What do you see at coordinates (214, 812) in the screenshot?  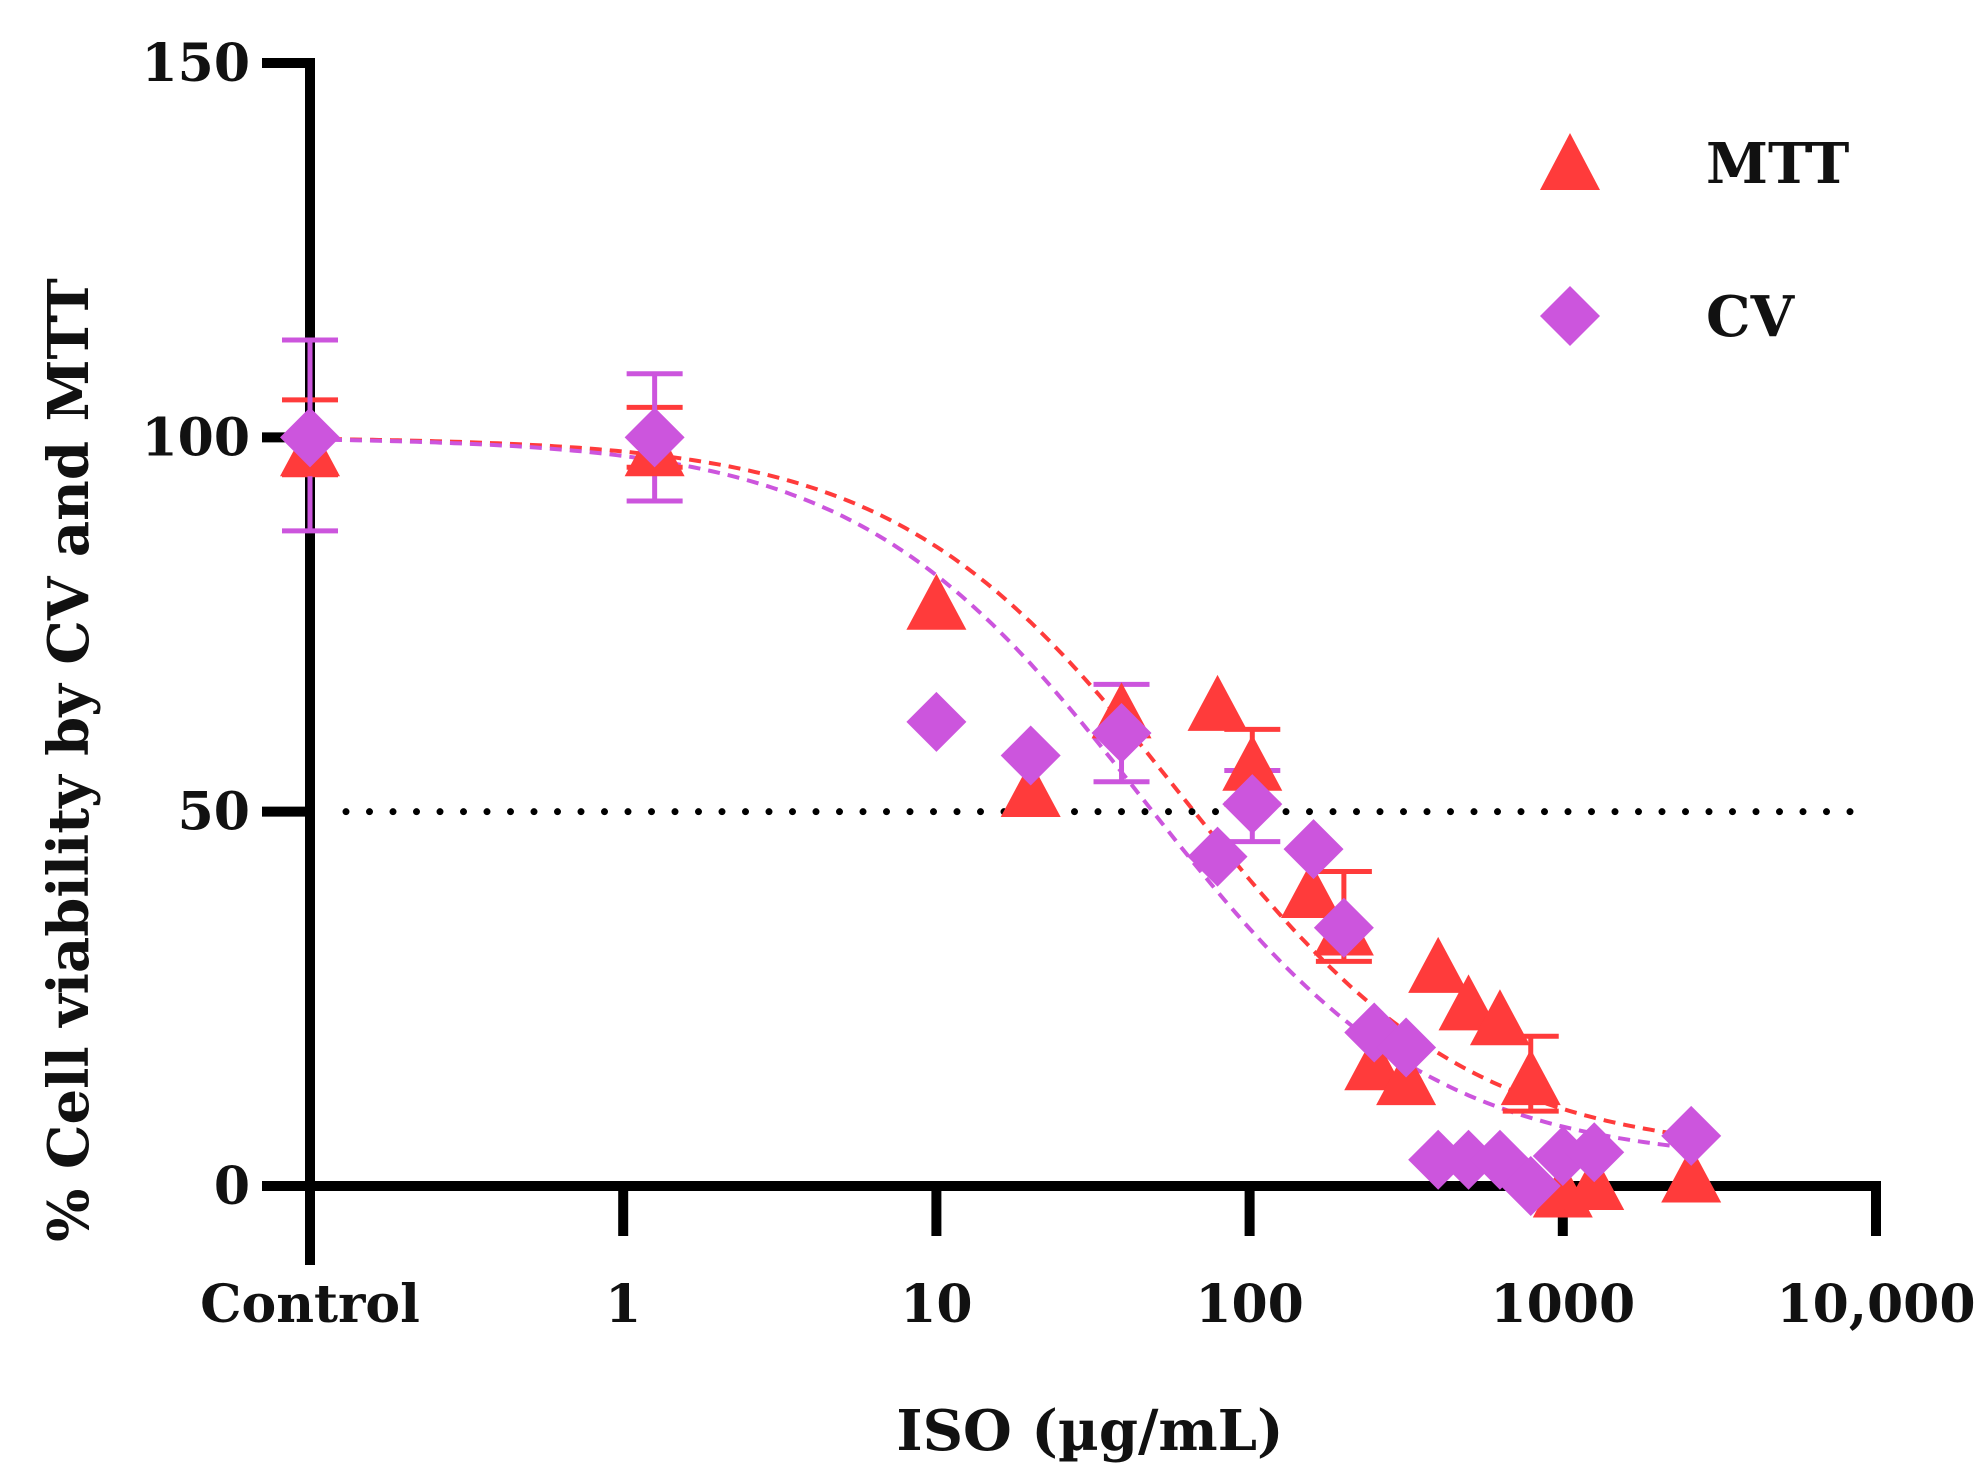 I see `y-tick-label: 50` at bounding box center [214, 812].